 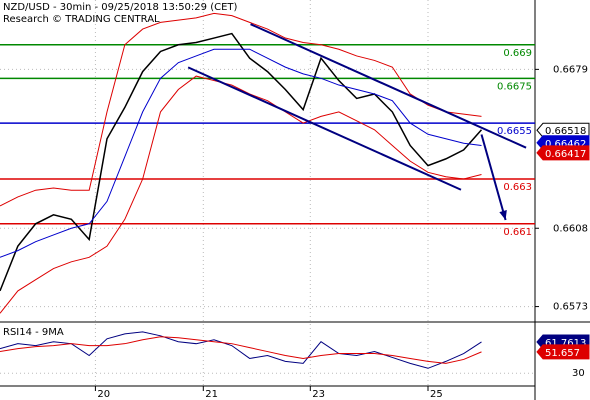 I want to click on level-label: 0.661, so click(x=517, y=232).